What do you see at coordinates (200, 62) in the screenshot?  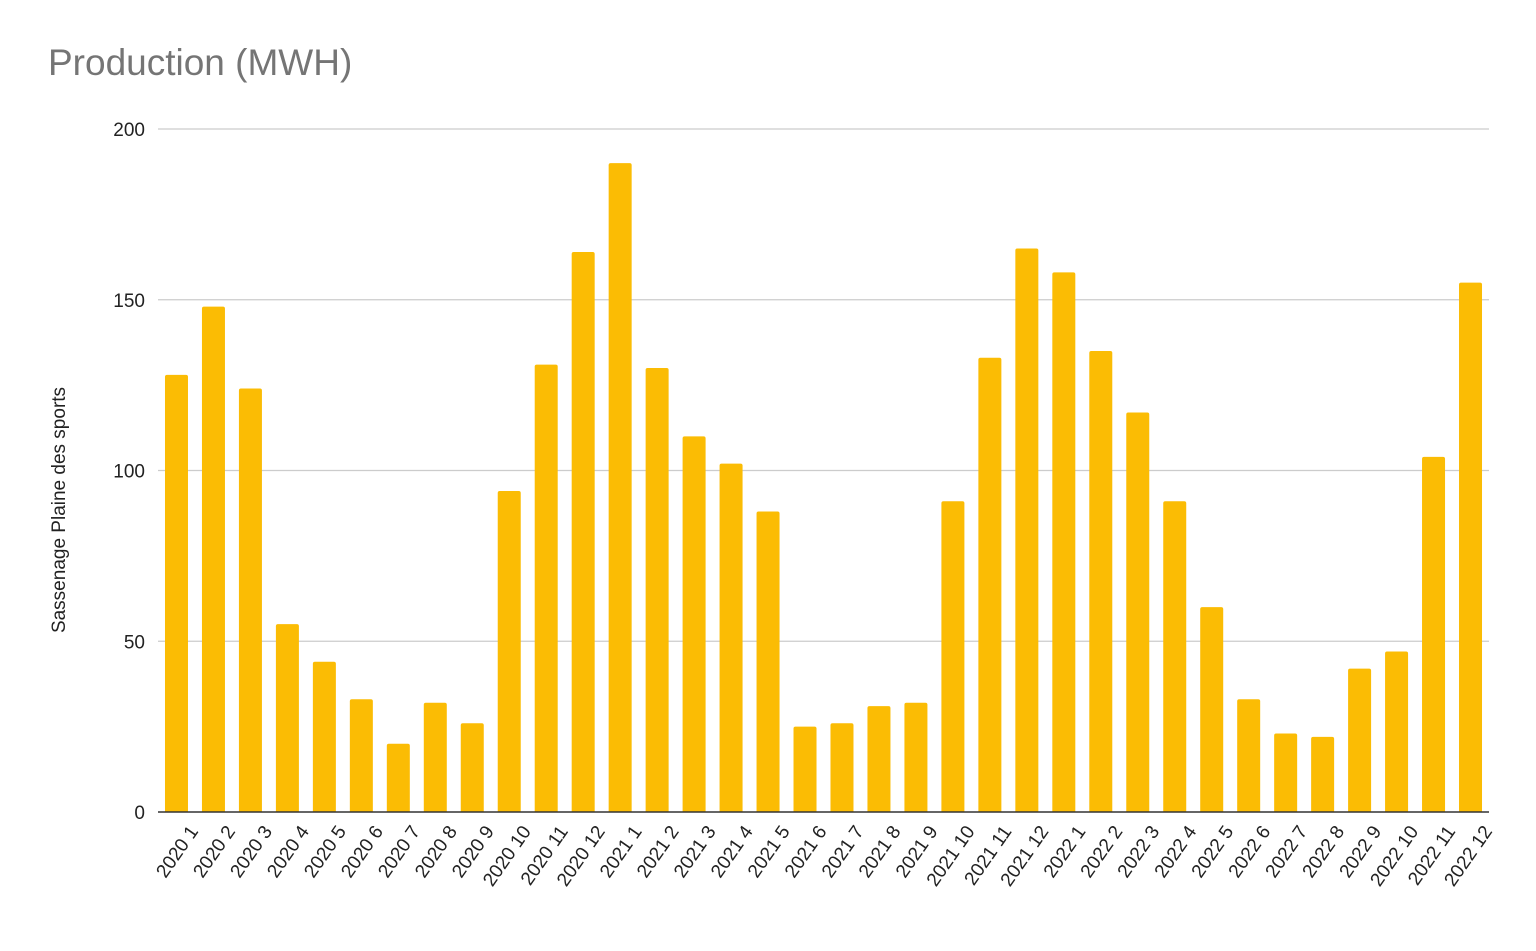 I see `chart-title: Production (MWH)` at bounding box center [200, 62].